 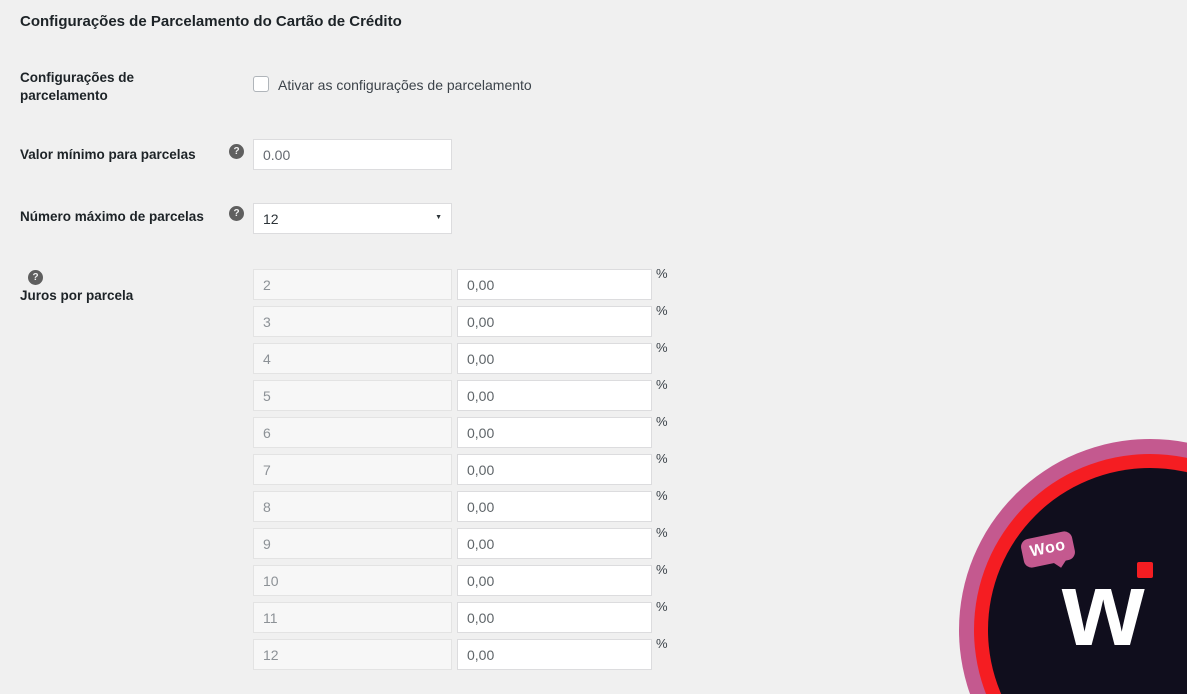 I want to click on max-installments-select: 12, so click(x=352, y=218).